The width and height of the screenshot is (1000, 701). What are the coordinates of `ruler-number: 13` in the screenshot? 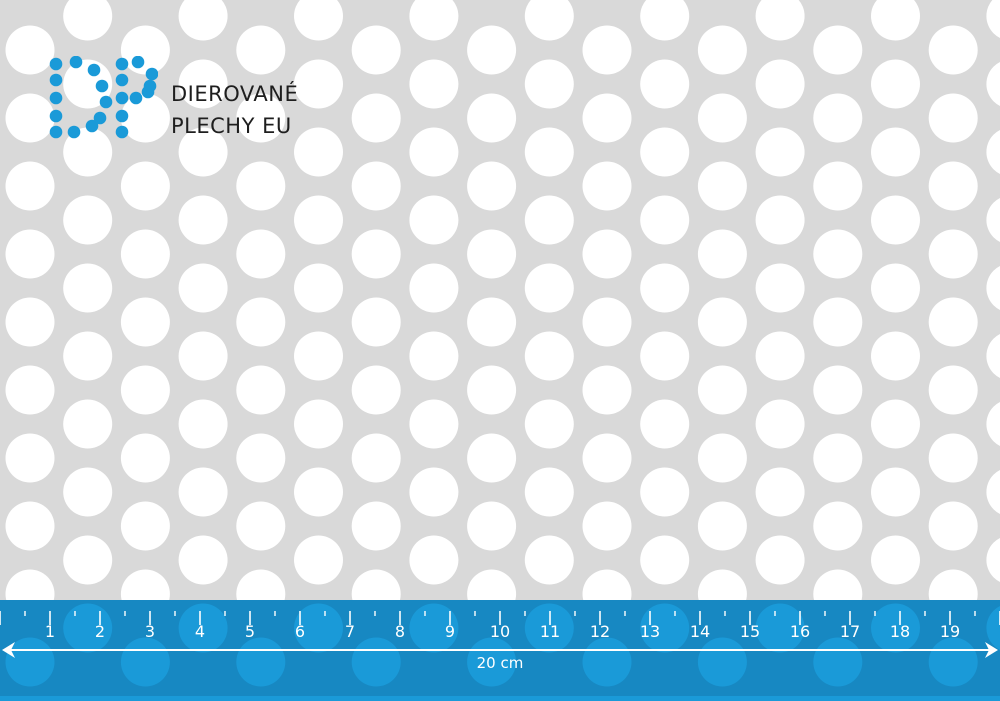 It's located at (650, 631).